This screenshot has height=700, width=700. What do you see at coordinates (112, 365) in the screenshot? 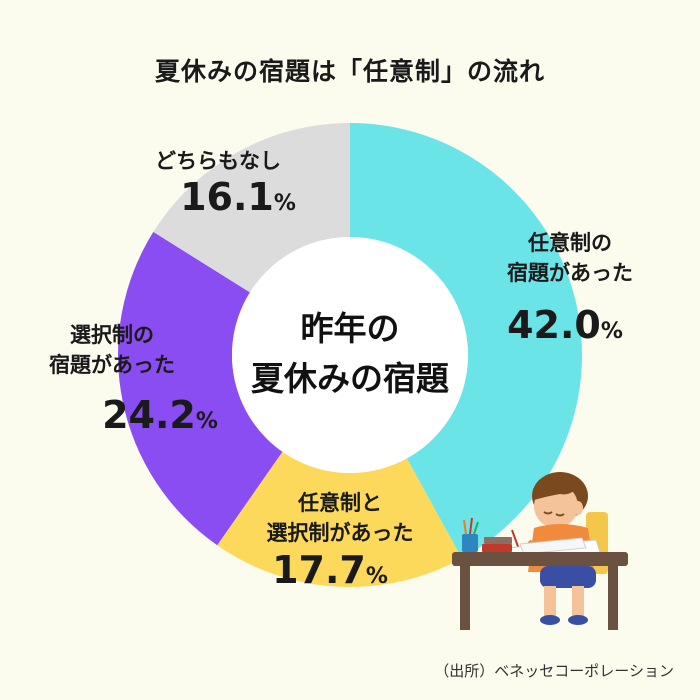
I see `slice-label-2-line-1: 宿題があった` at bounding box center [112, 365].